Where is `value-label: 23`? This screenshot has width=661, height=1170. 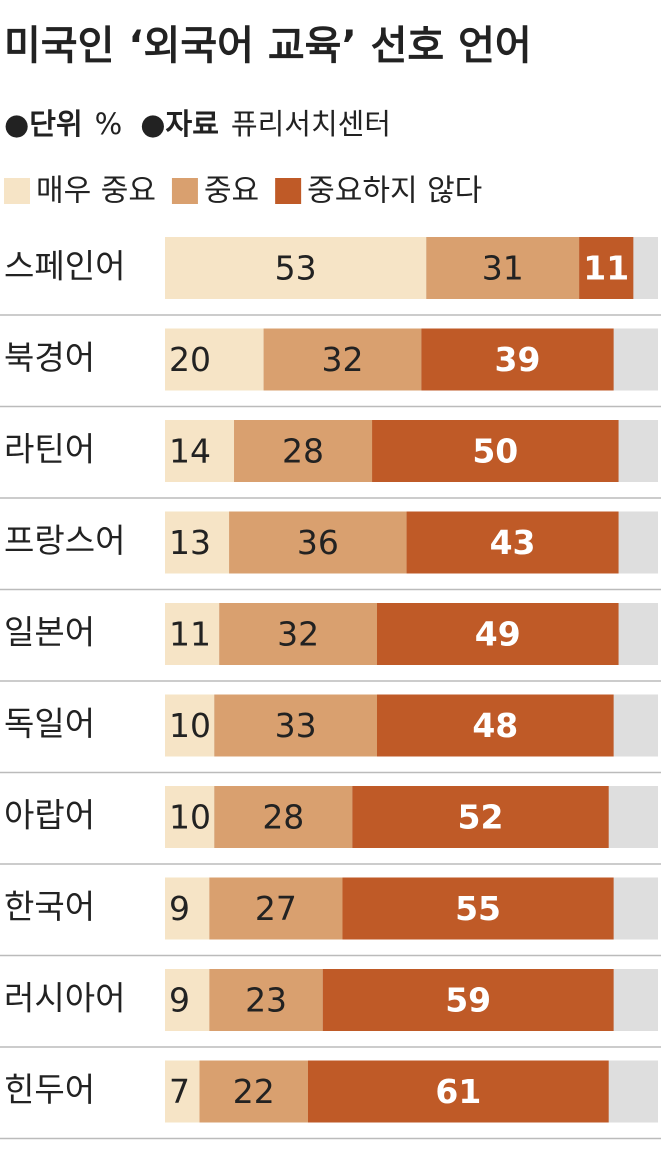
value-label: 23 is located at coordinates (266, 1000).